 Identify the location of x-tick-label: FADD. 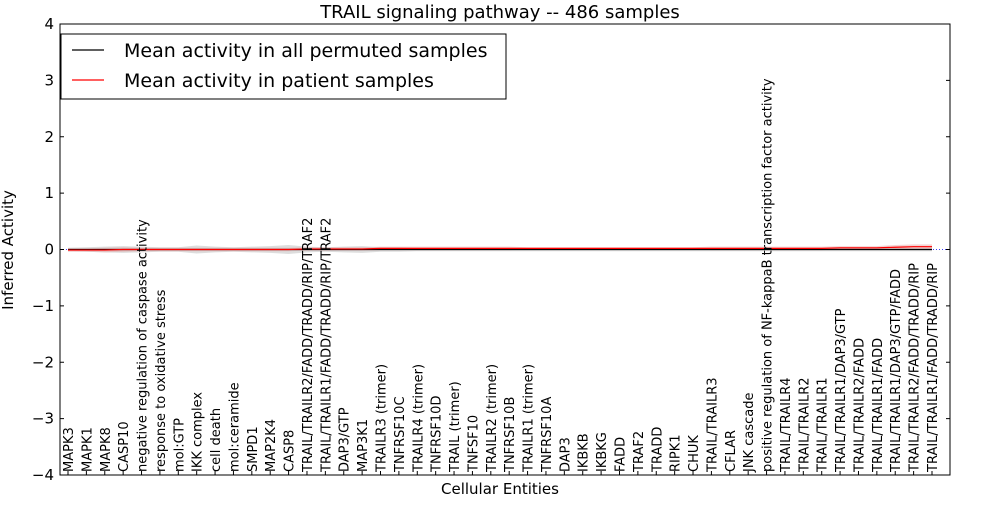
(620, 454).